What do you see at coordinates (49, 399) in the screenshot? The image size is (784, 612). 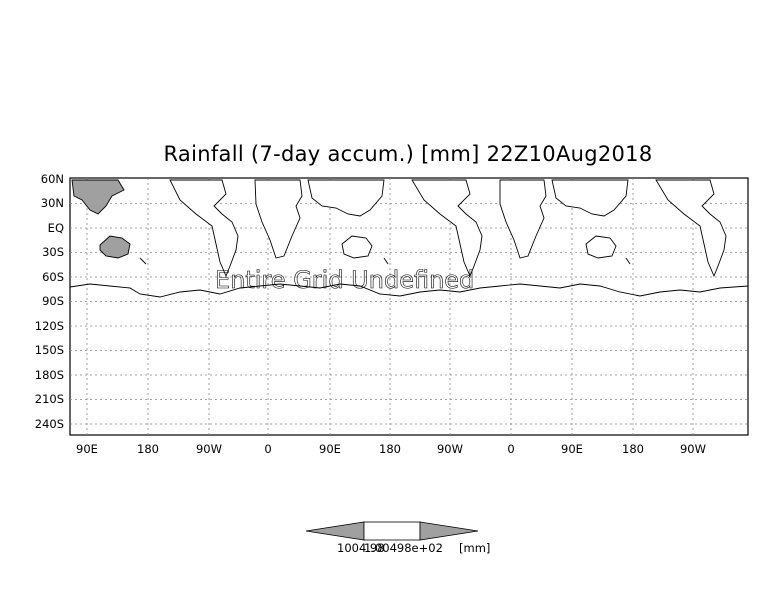 I see `lat-tick-label: 210S` at bounding box center [49, 399].